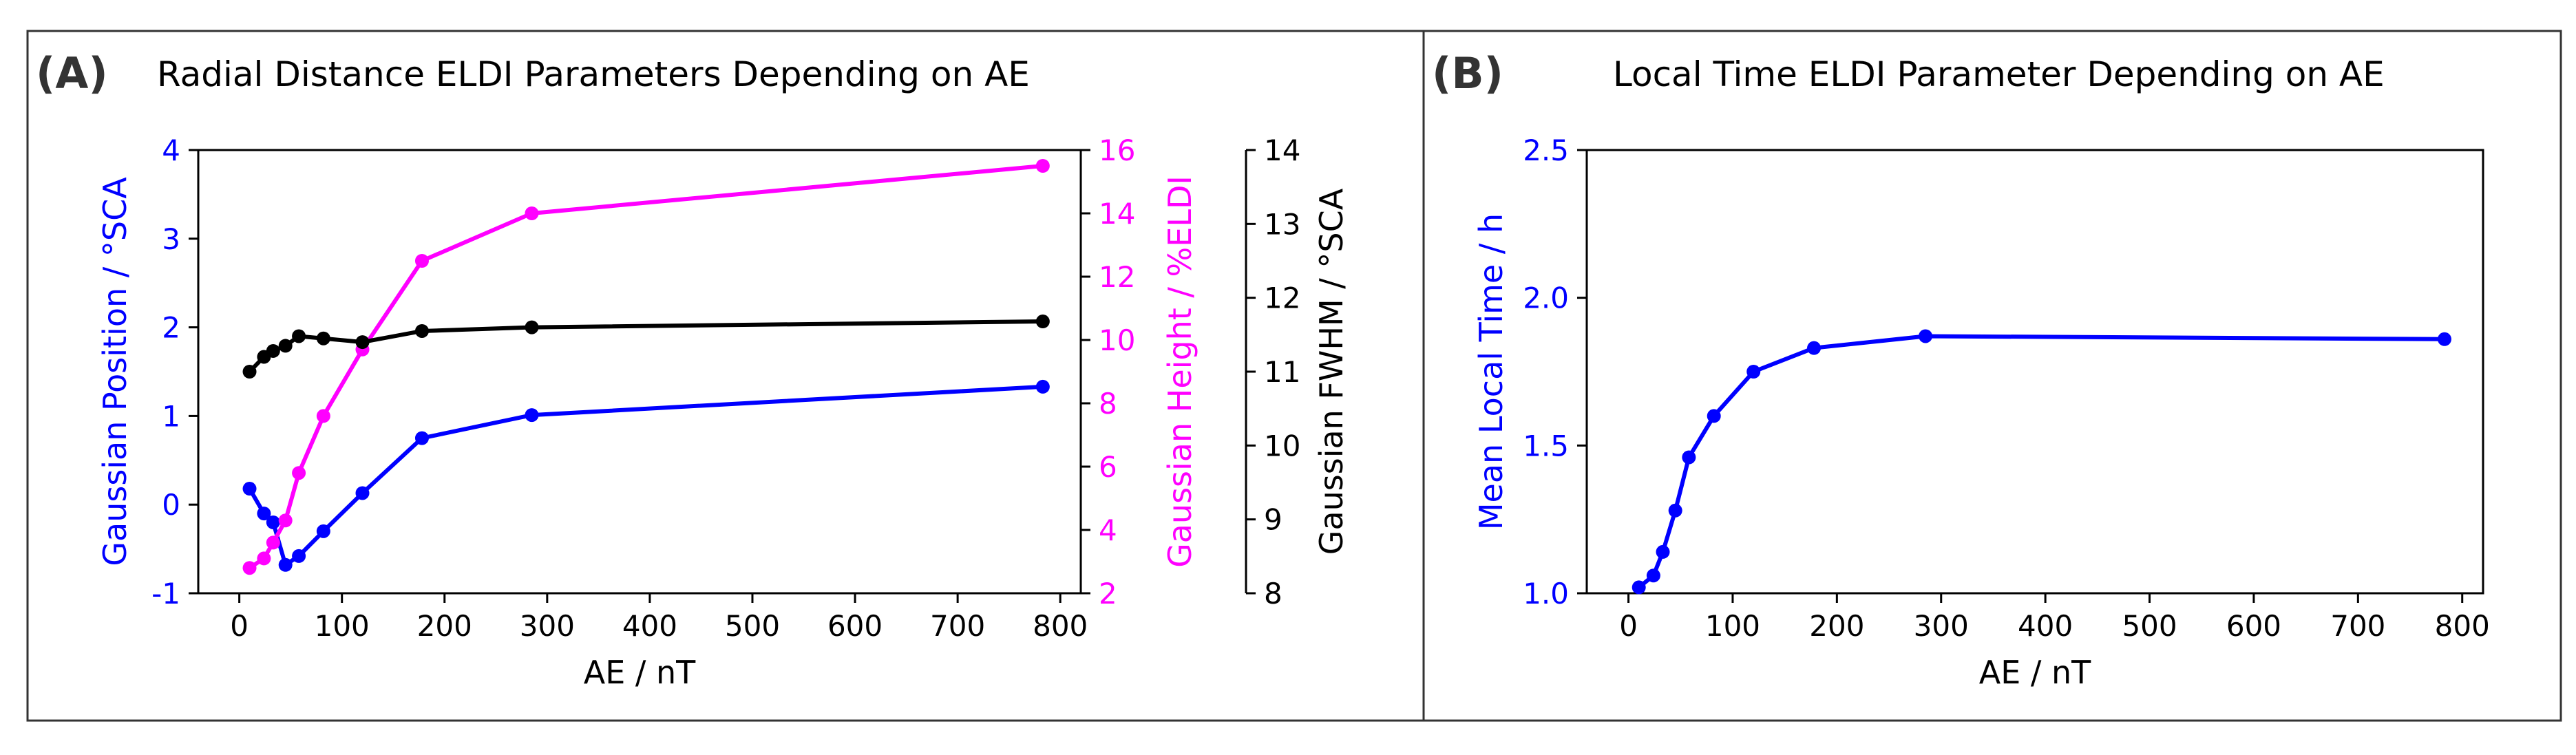 The image size is (2576, 755). What do you see at coordinates (166, 593) in the screenshot?
I see `y-tick-label: -1` at bounding box center [166, 593].